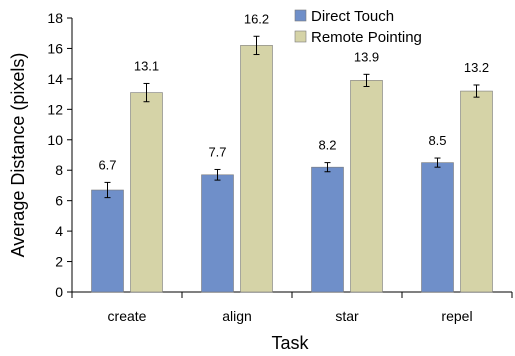 The image size is (515, 356). What do you see at coordinates (107, 164) in the screenshot?
I see `data-label: 6.7` at bounding box center [107, 164].